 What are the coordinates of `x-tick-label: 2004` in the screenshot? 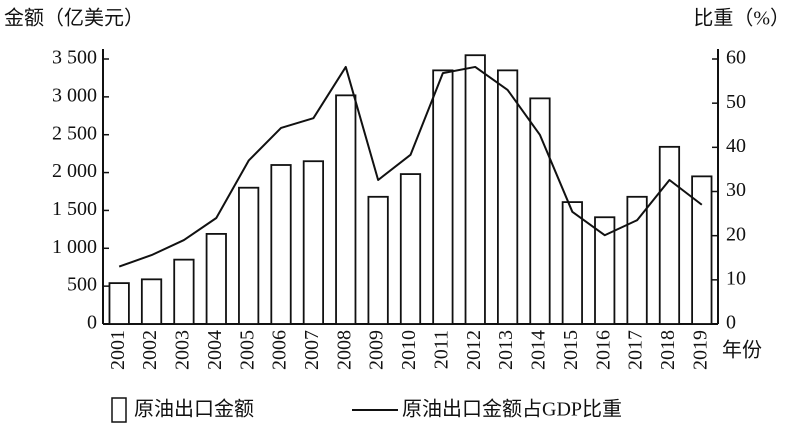 It's located at (215, 350).